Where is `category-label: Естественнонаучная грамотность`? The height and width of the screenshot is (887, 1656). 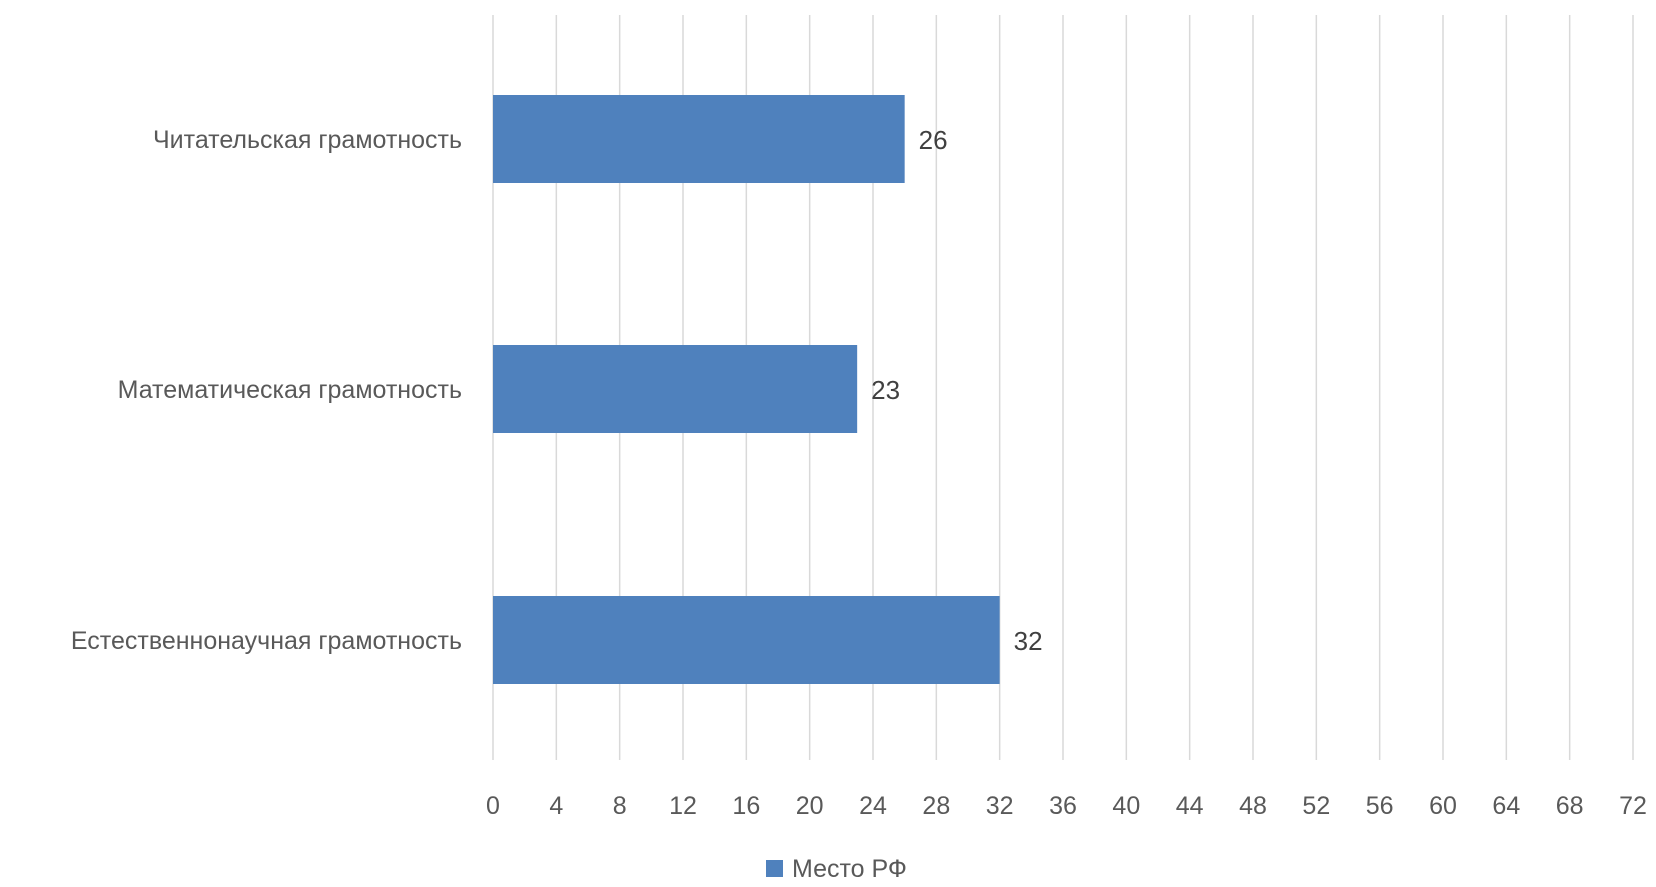 category-label: Естественнонаучная грамотность is located at coordinates (266, 641).